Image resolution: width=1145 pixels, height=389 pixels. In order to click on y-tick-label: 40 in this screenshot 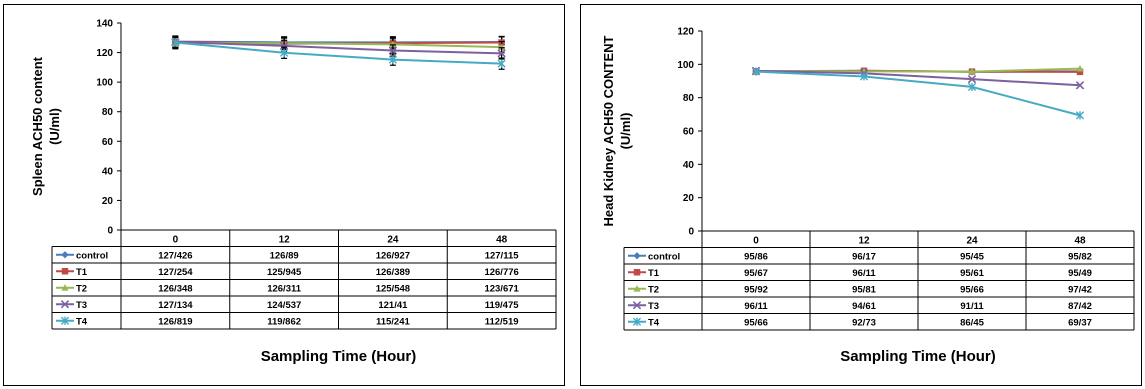, I will do `click(108, 171)`.